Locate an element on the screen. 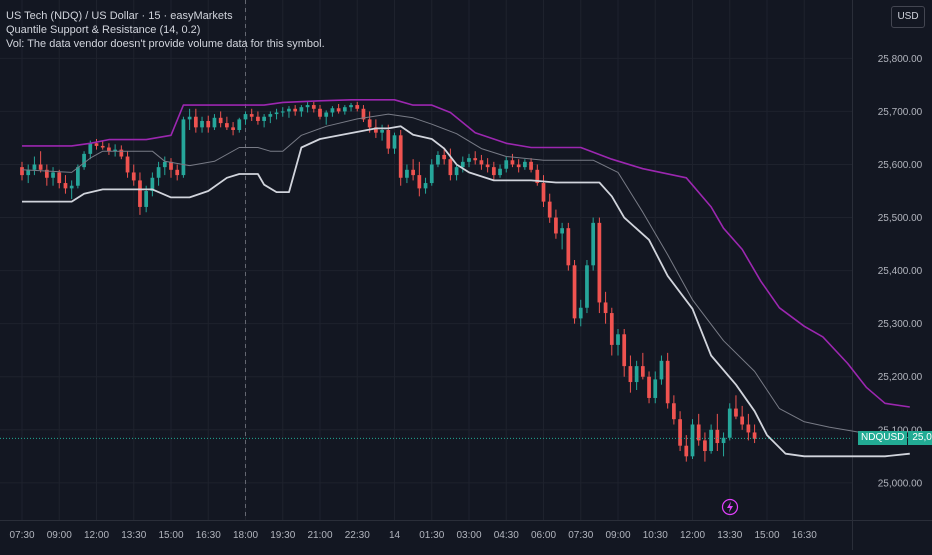 This screenshot has height=555, width=932. x-tick-label: 16:30 is located at coordinates (804, 535).